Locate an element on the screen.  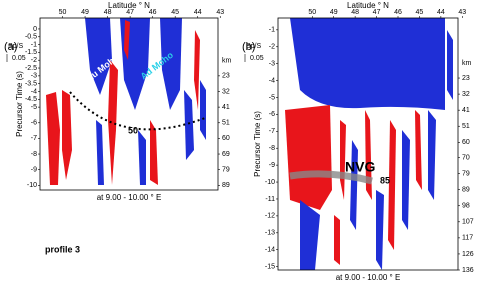
depth-tick-label: 98 is located at coordinates (466, 206).